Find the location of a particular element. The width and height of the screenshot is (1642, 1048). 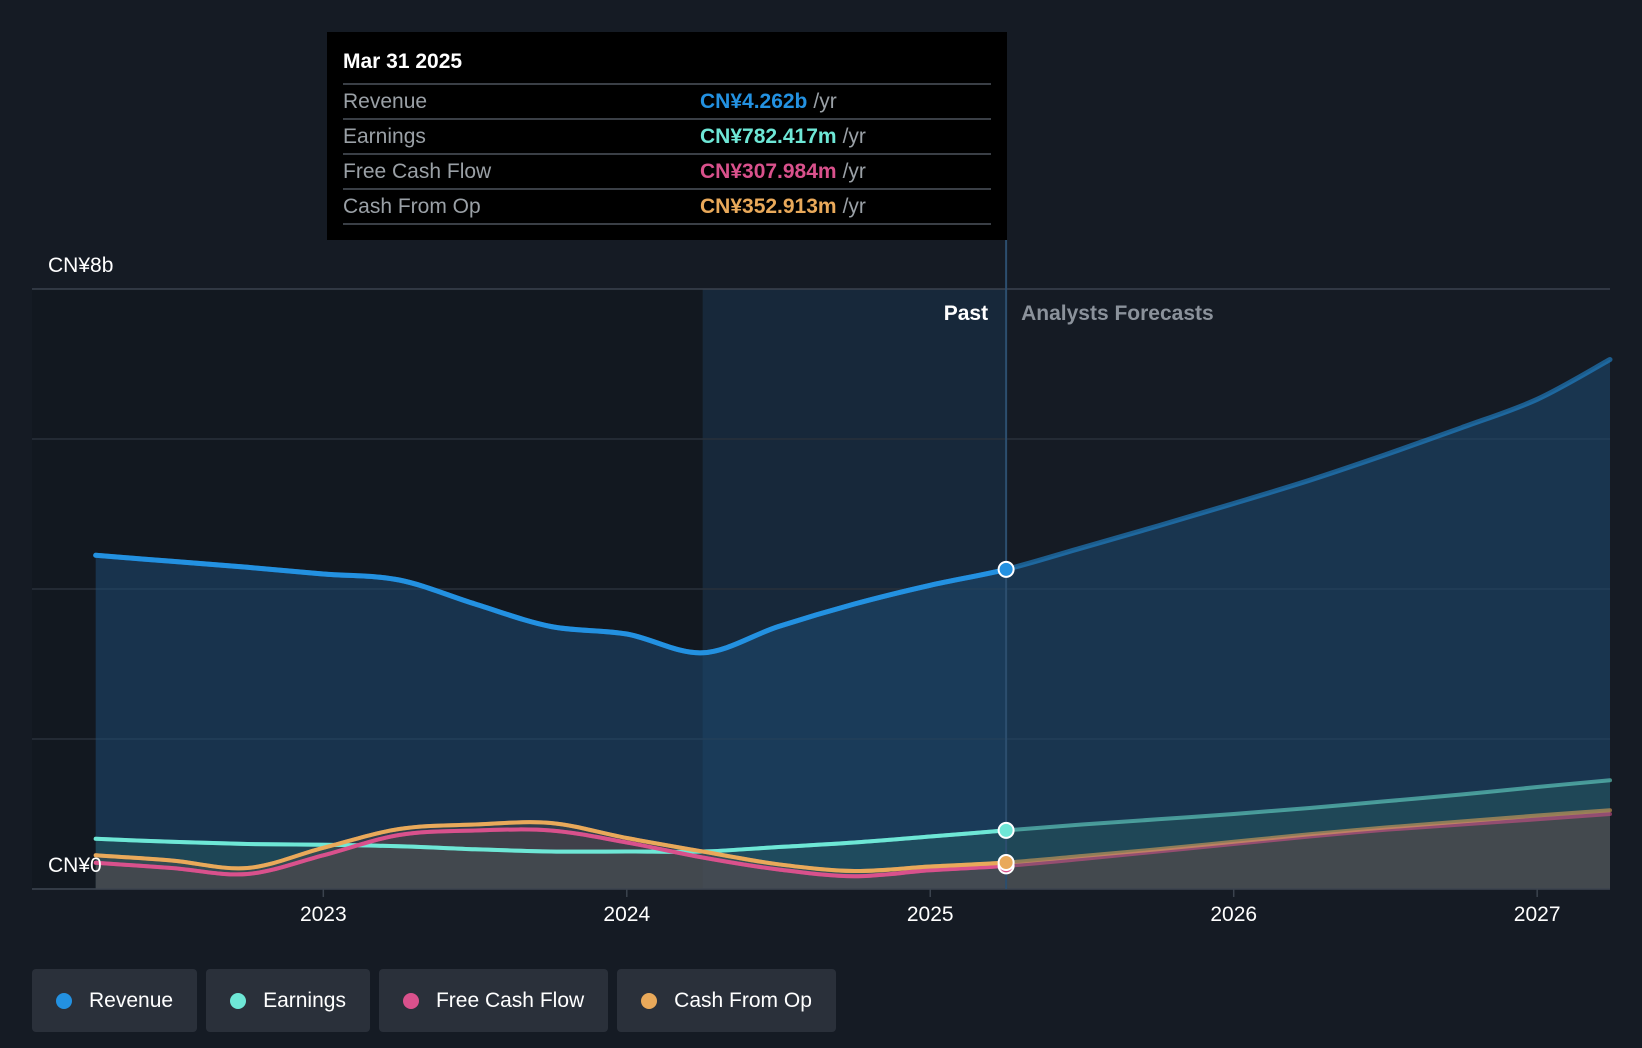

x-tick-label: 2023 is located at coordinates (323, 914).